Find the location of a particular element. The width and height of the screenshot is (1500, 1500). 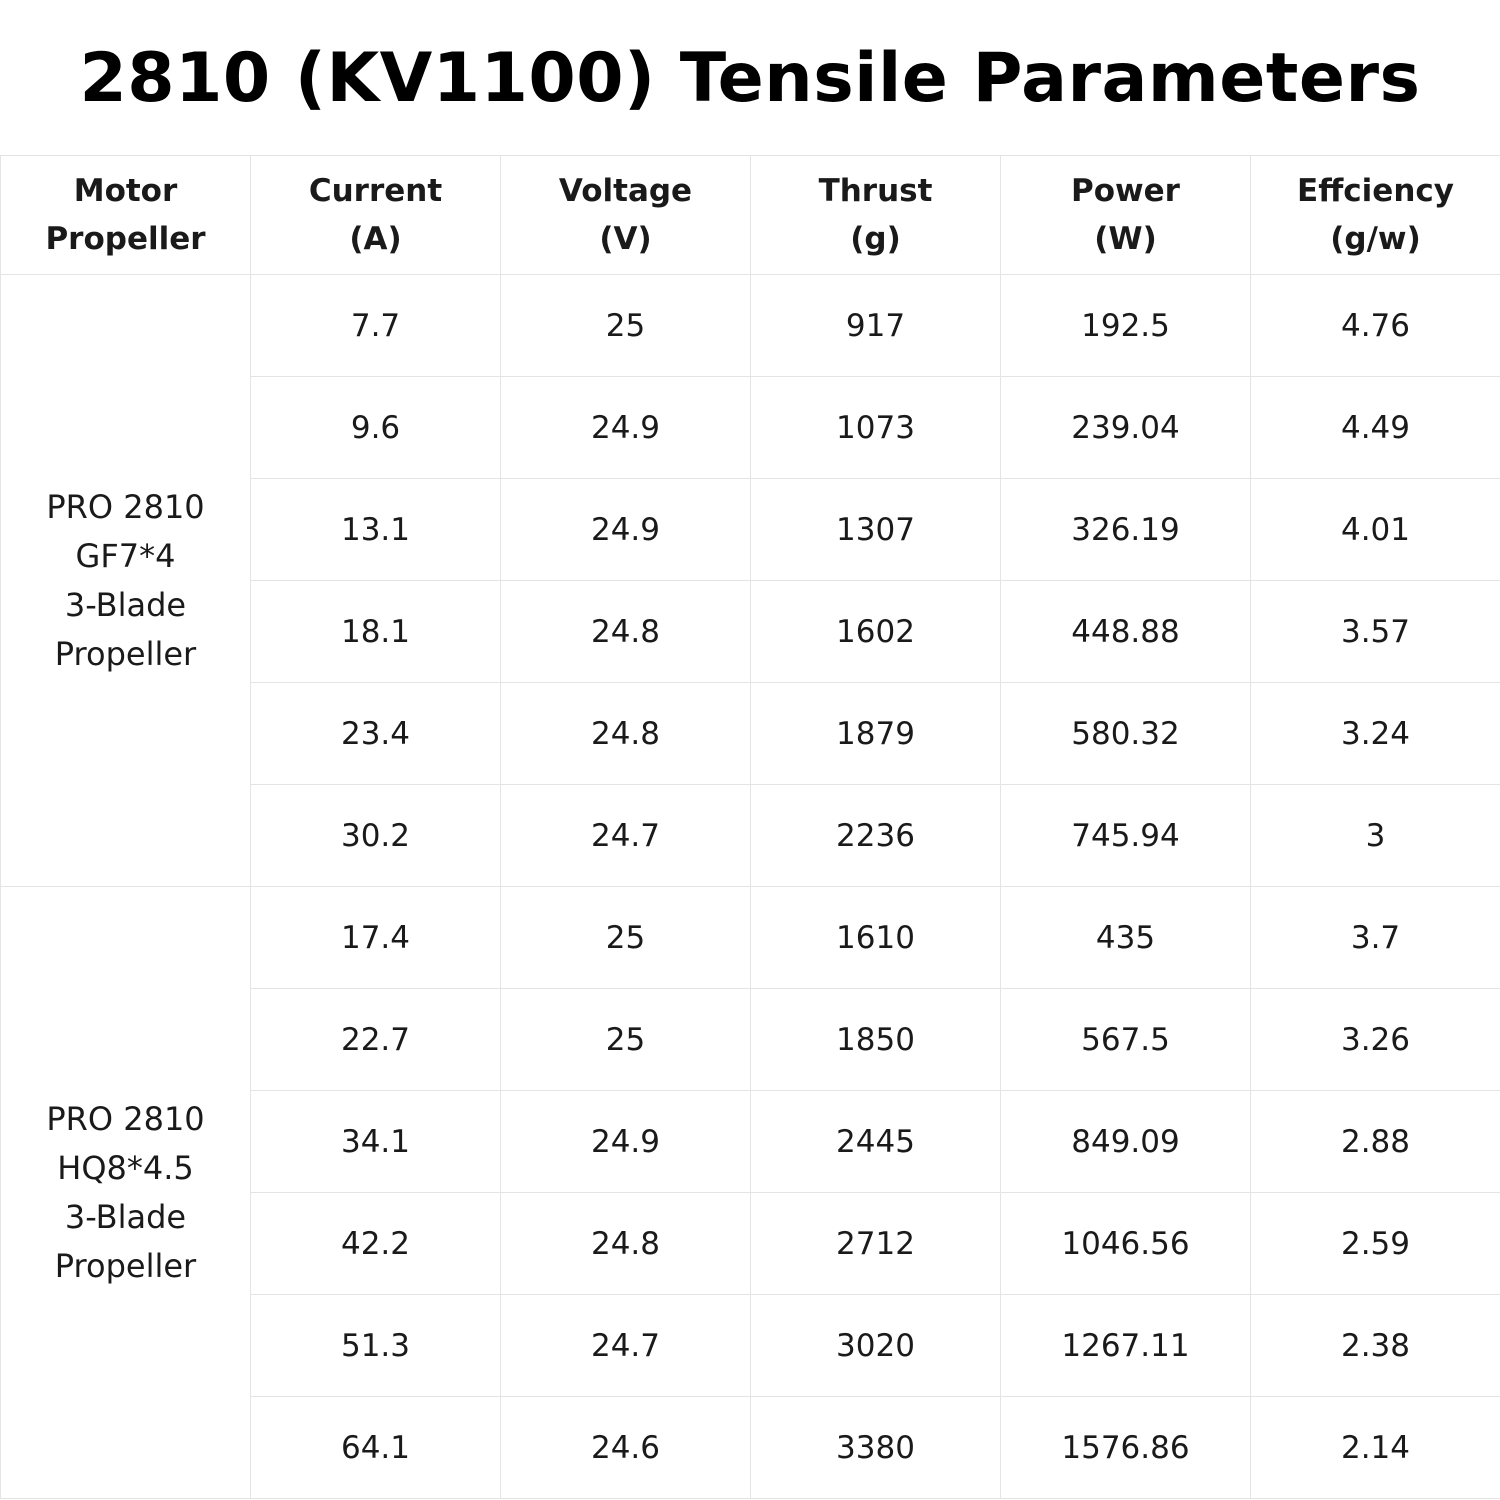

power-cell: 239.04 is located at coordinates (1125, 427).